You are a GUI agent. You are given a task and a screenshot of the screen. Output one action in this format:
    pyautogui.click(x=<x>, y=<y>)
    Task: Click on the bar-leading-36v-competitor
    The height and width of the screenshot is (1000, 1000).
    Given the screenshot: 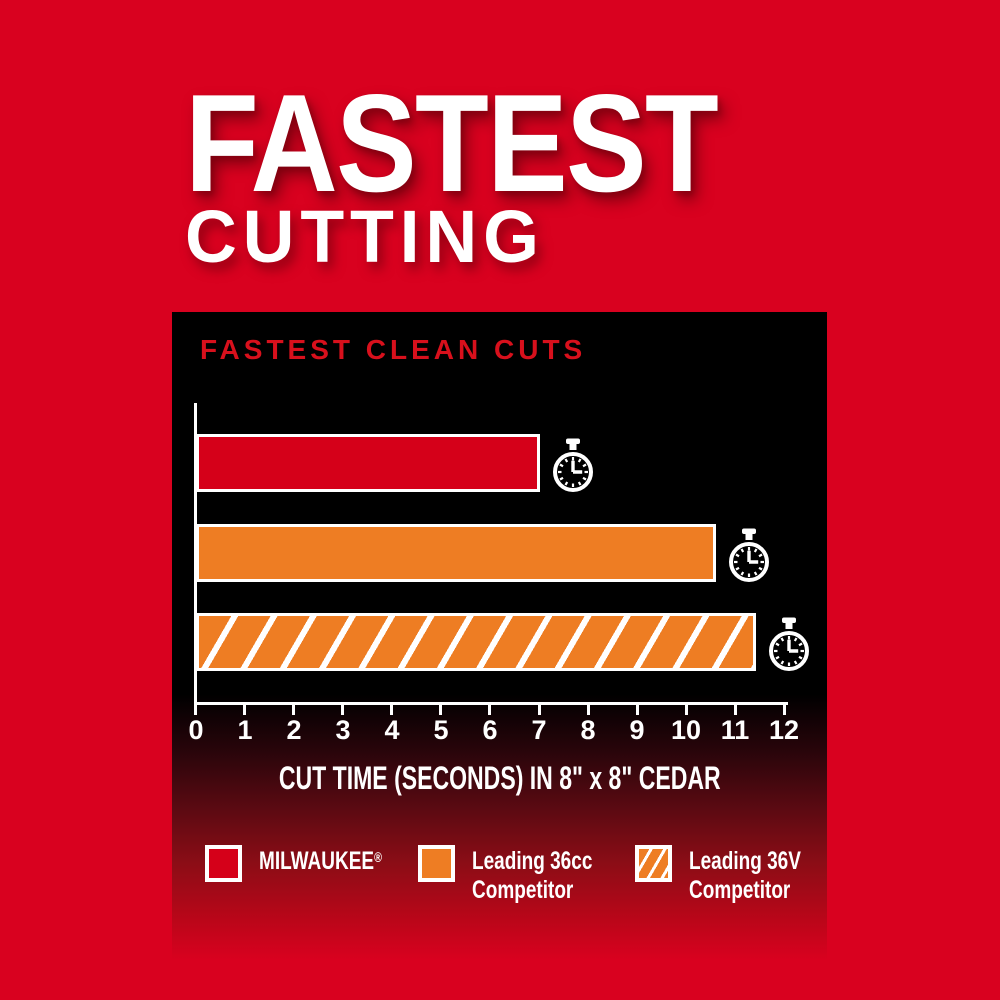 What is the action you would take?
    pyautogui.click(x=476, y=642)
    